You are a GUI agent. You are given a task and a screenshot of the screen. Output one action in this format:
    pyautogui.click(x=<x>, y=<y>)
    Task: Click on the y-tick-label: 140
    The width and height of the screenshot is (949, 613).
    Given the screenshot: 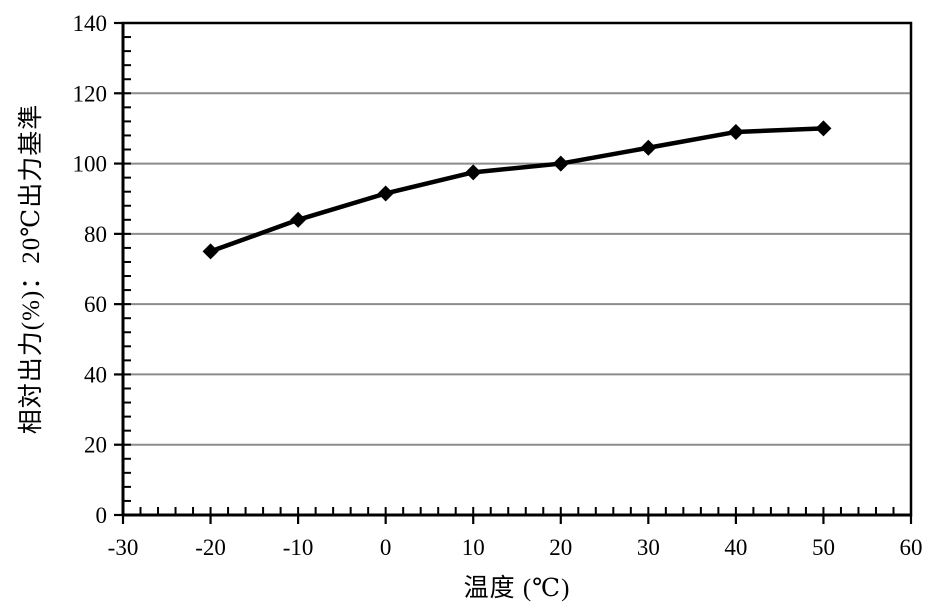 What is the action you would take?
    pyautogui.click(x=90, y=23)
    